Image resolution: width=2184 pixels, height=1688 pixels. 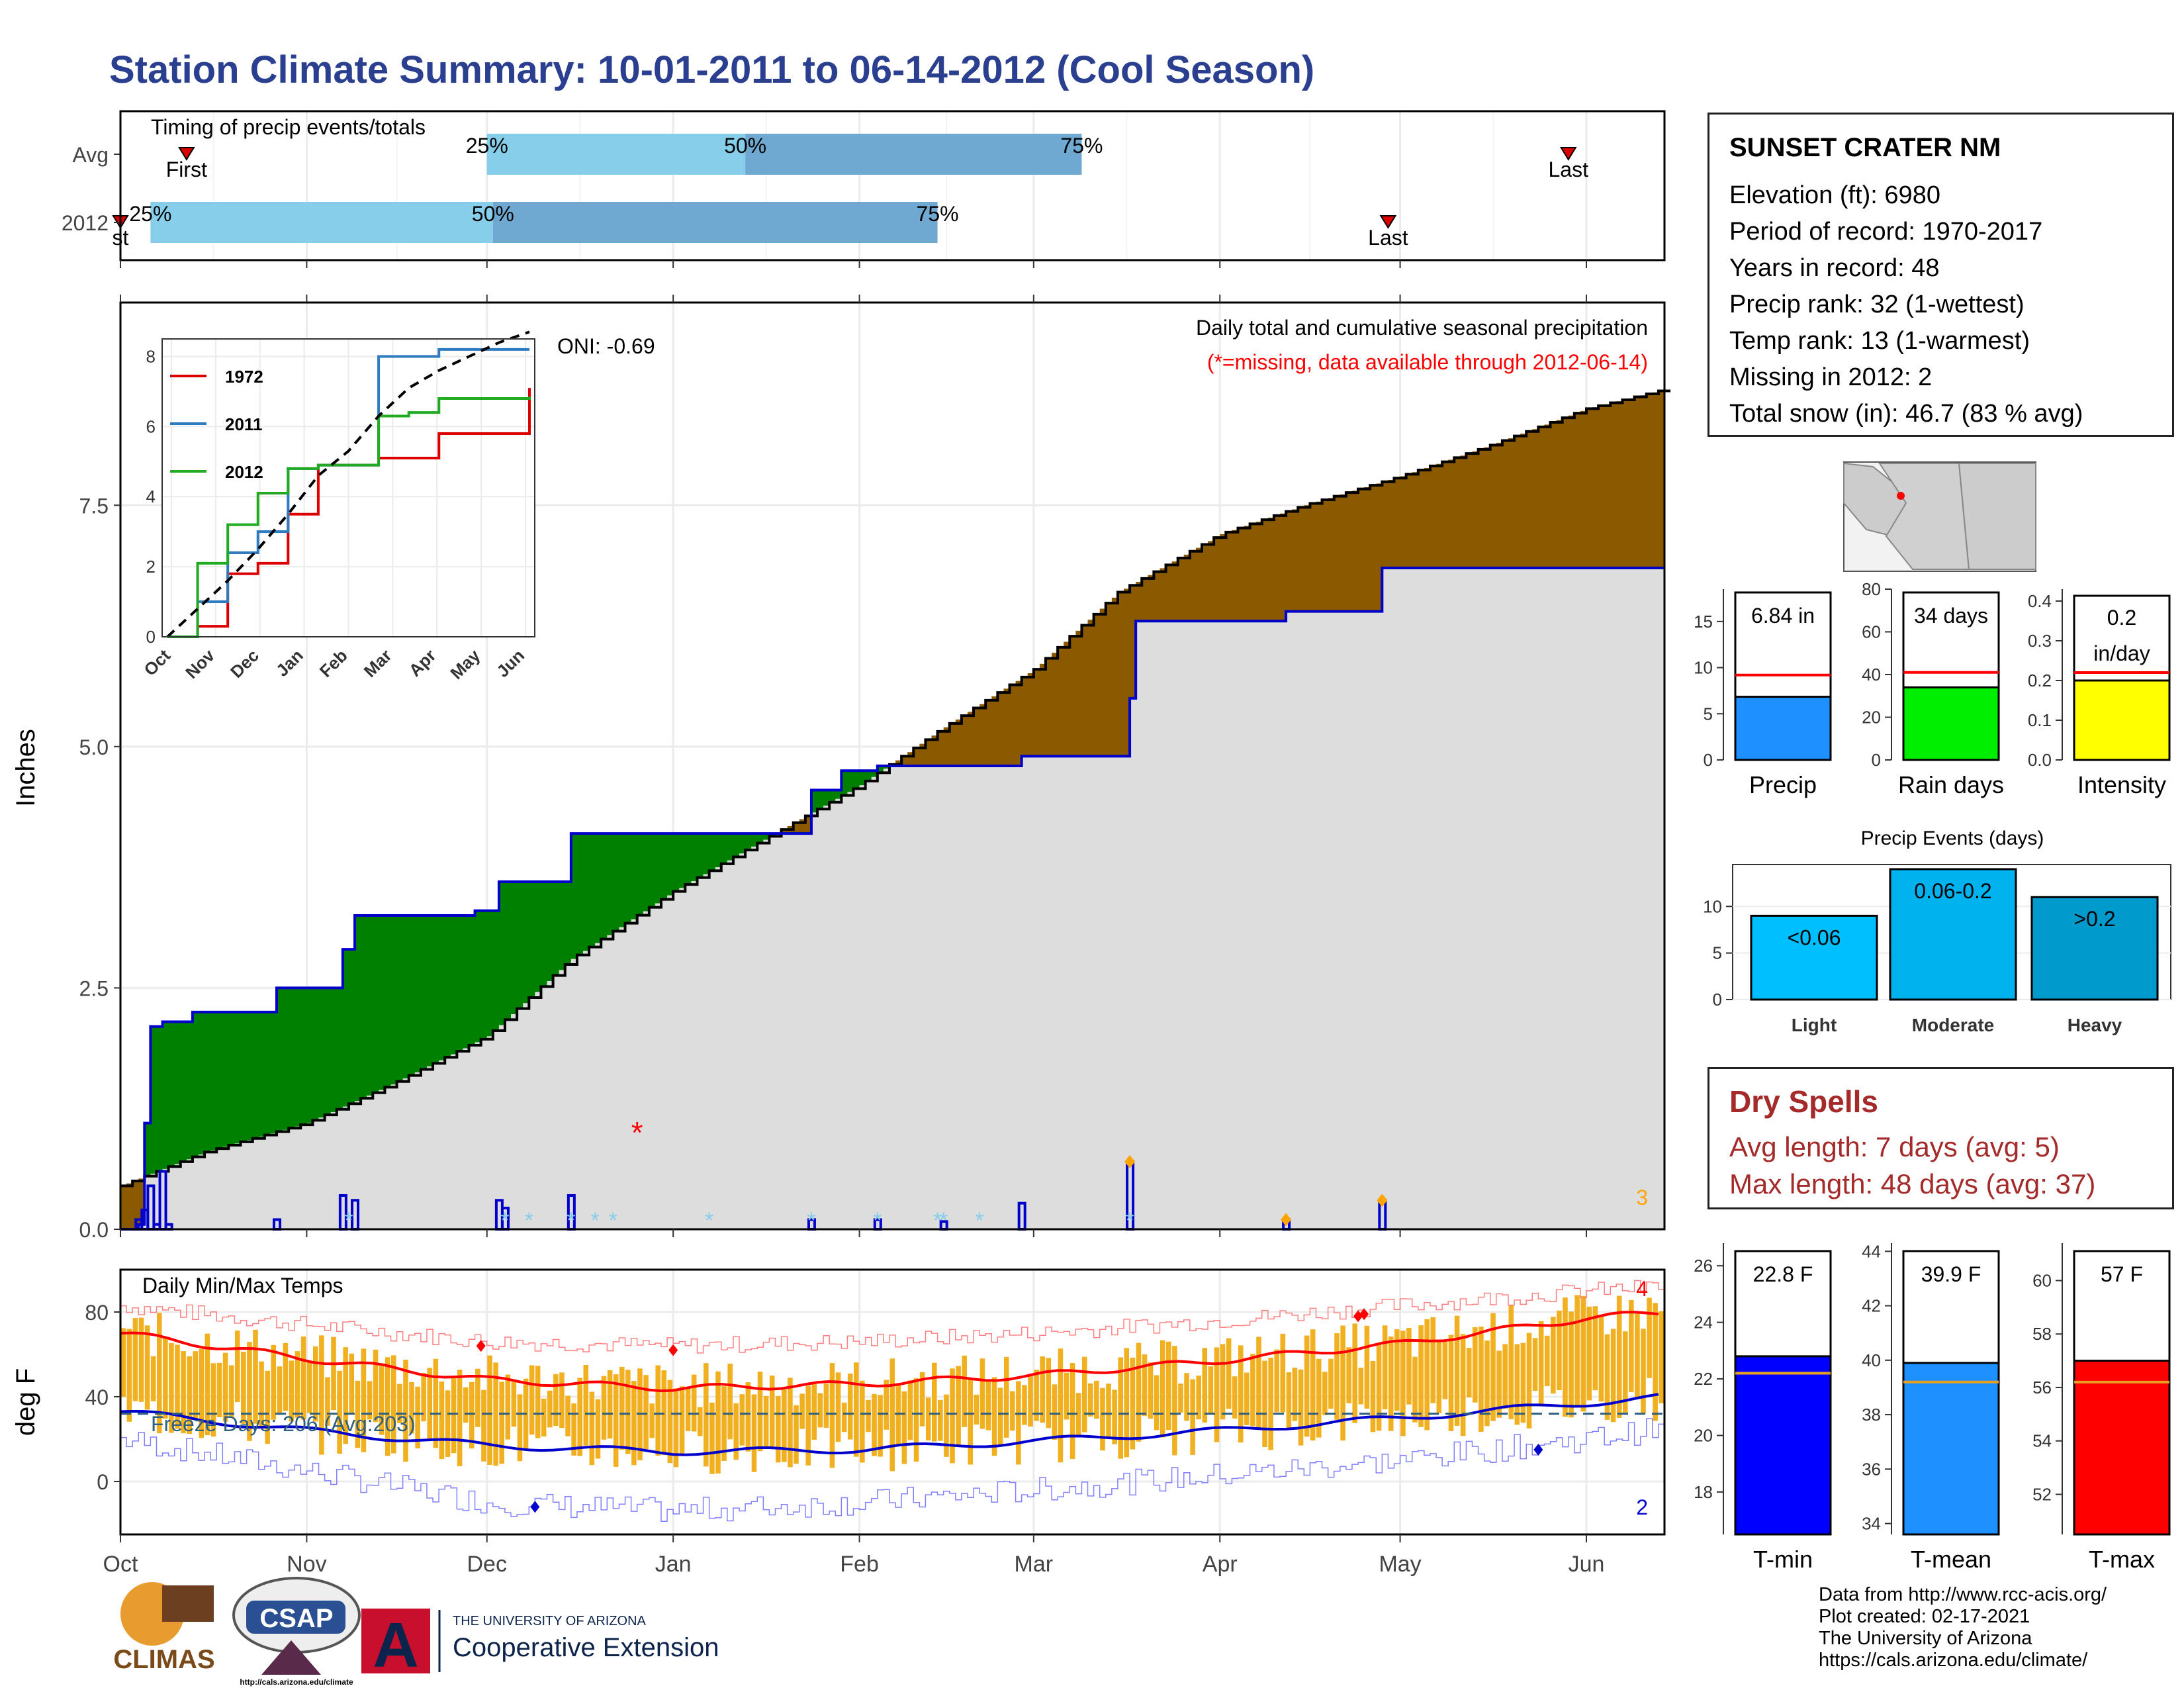 What do you see at coordinates (2122, 720) in the screenshot?
I see `precip-summary-2-bar` at bounding box center [2122, 720].